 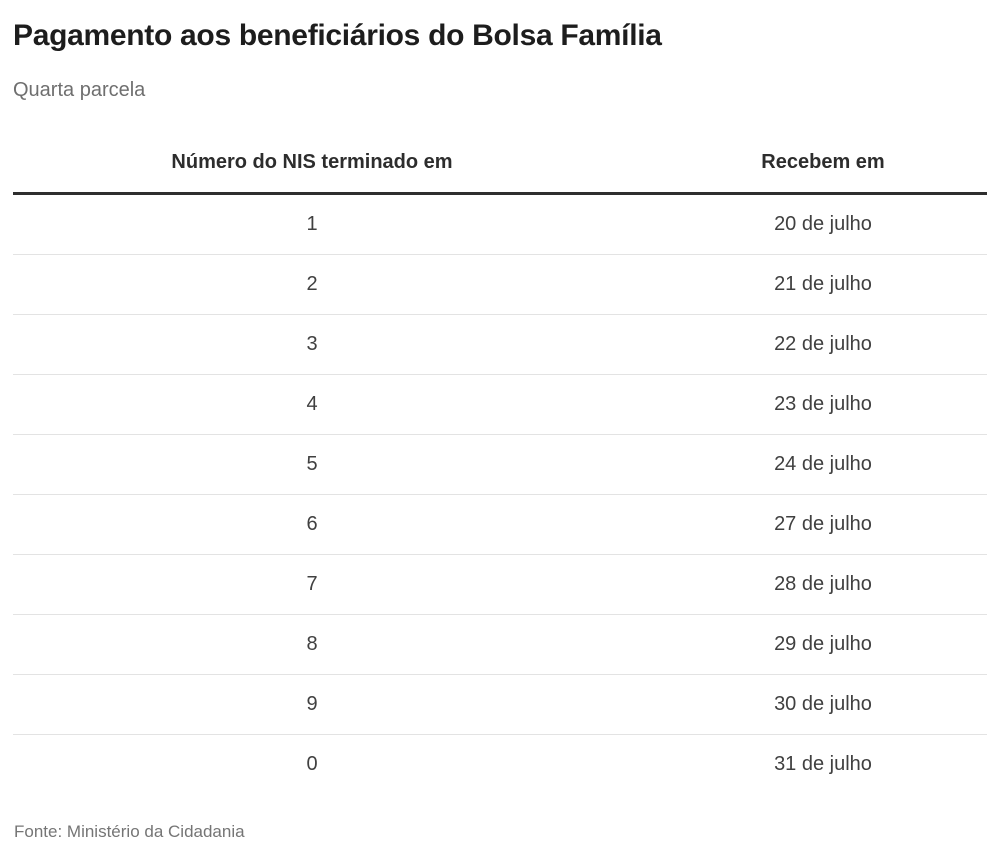 I want to click on table-row: 6 27 de julho, so click(x=500, y=524).